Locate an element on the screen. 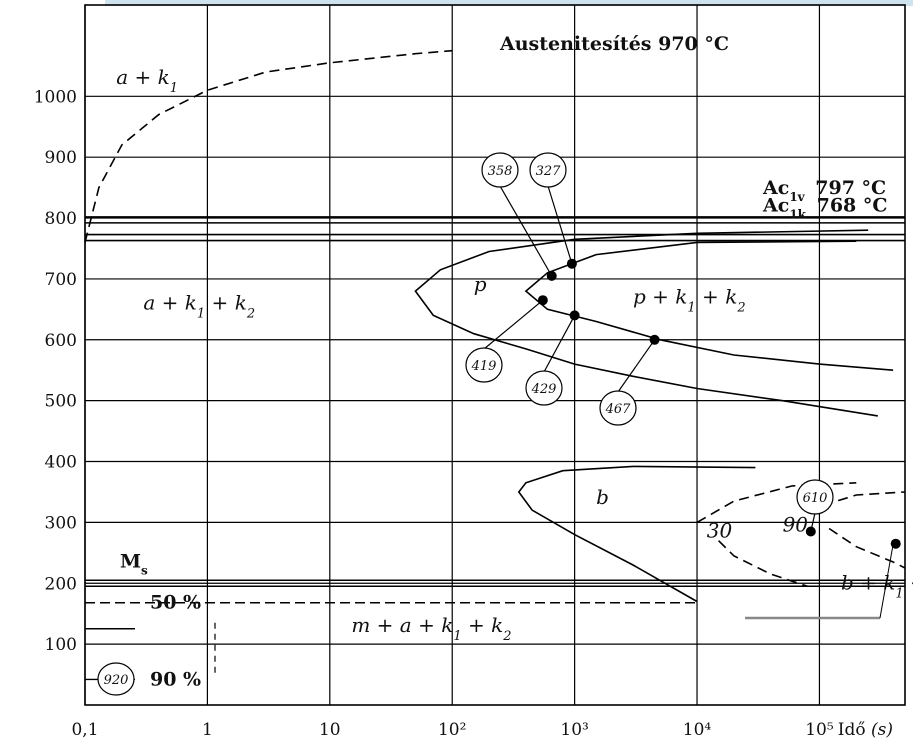  x-tick-label: 10² is located at coordinates (452, 730).